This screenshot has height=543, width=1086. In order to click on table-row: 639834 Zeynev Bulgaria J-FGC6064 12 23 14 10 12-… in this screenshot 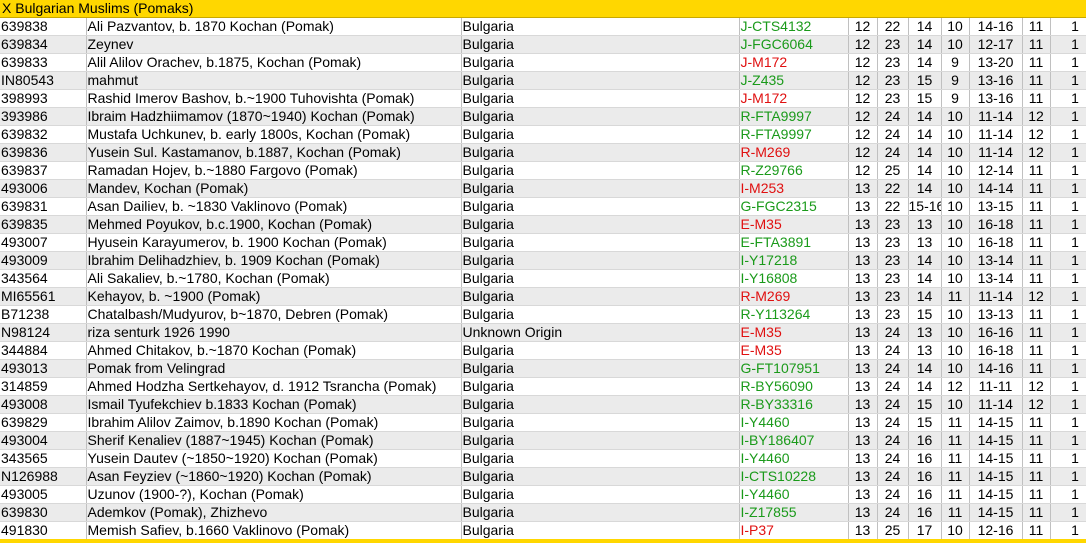, I will do `click(543, 44)`.